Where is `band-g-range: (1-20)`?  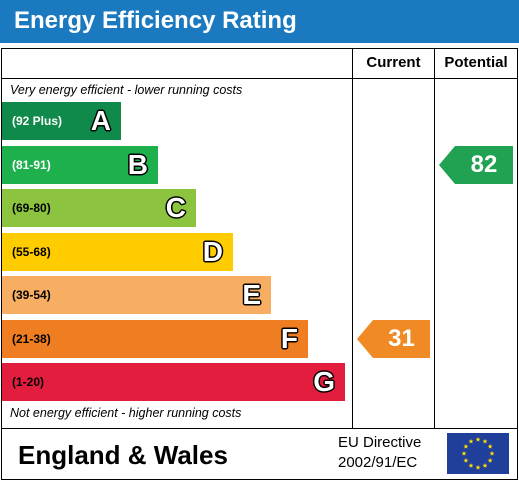 band-g-range: (1-20) is located at coordinates (28, 382).